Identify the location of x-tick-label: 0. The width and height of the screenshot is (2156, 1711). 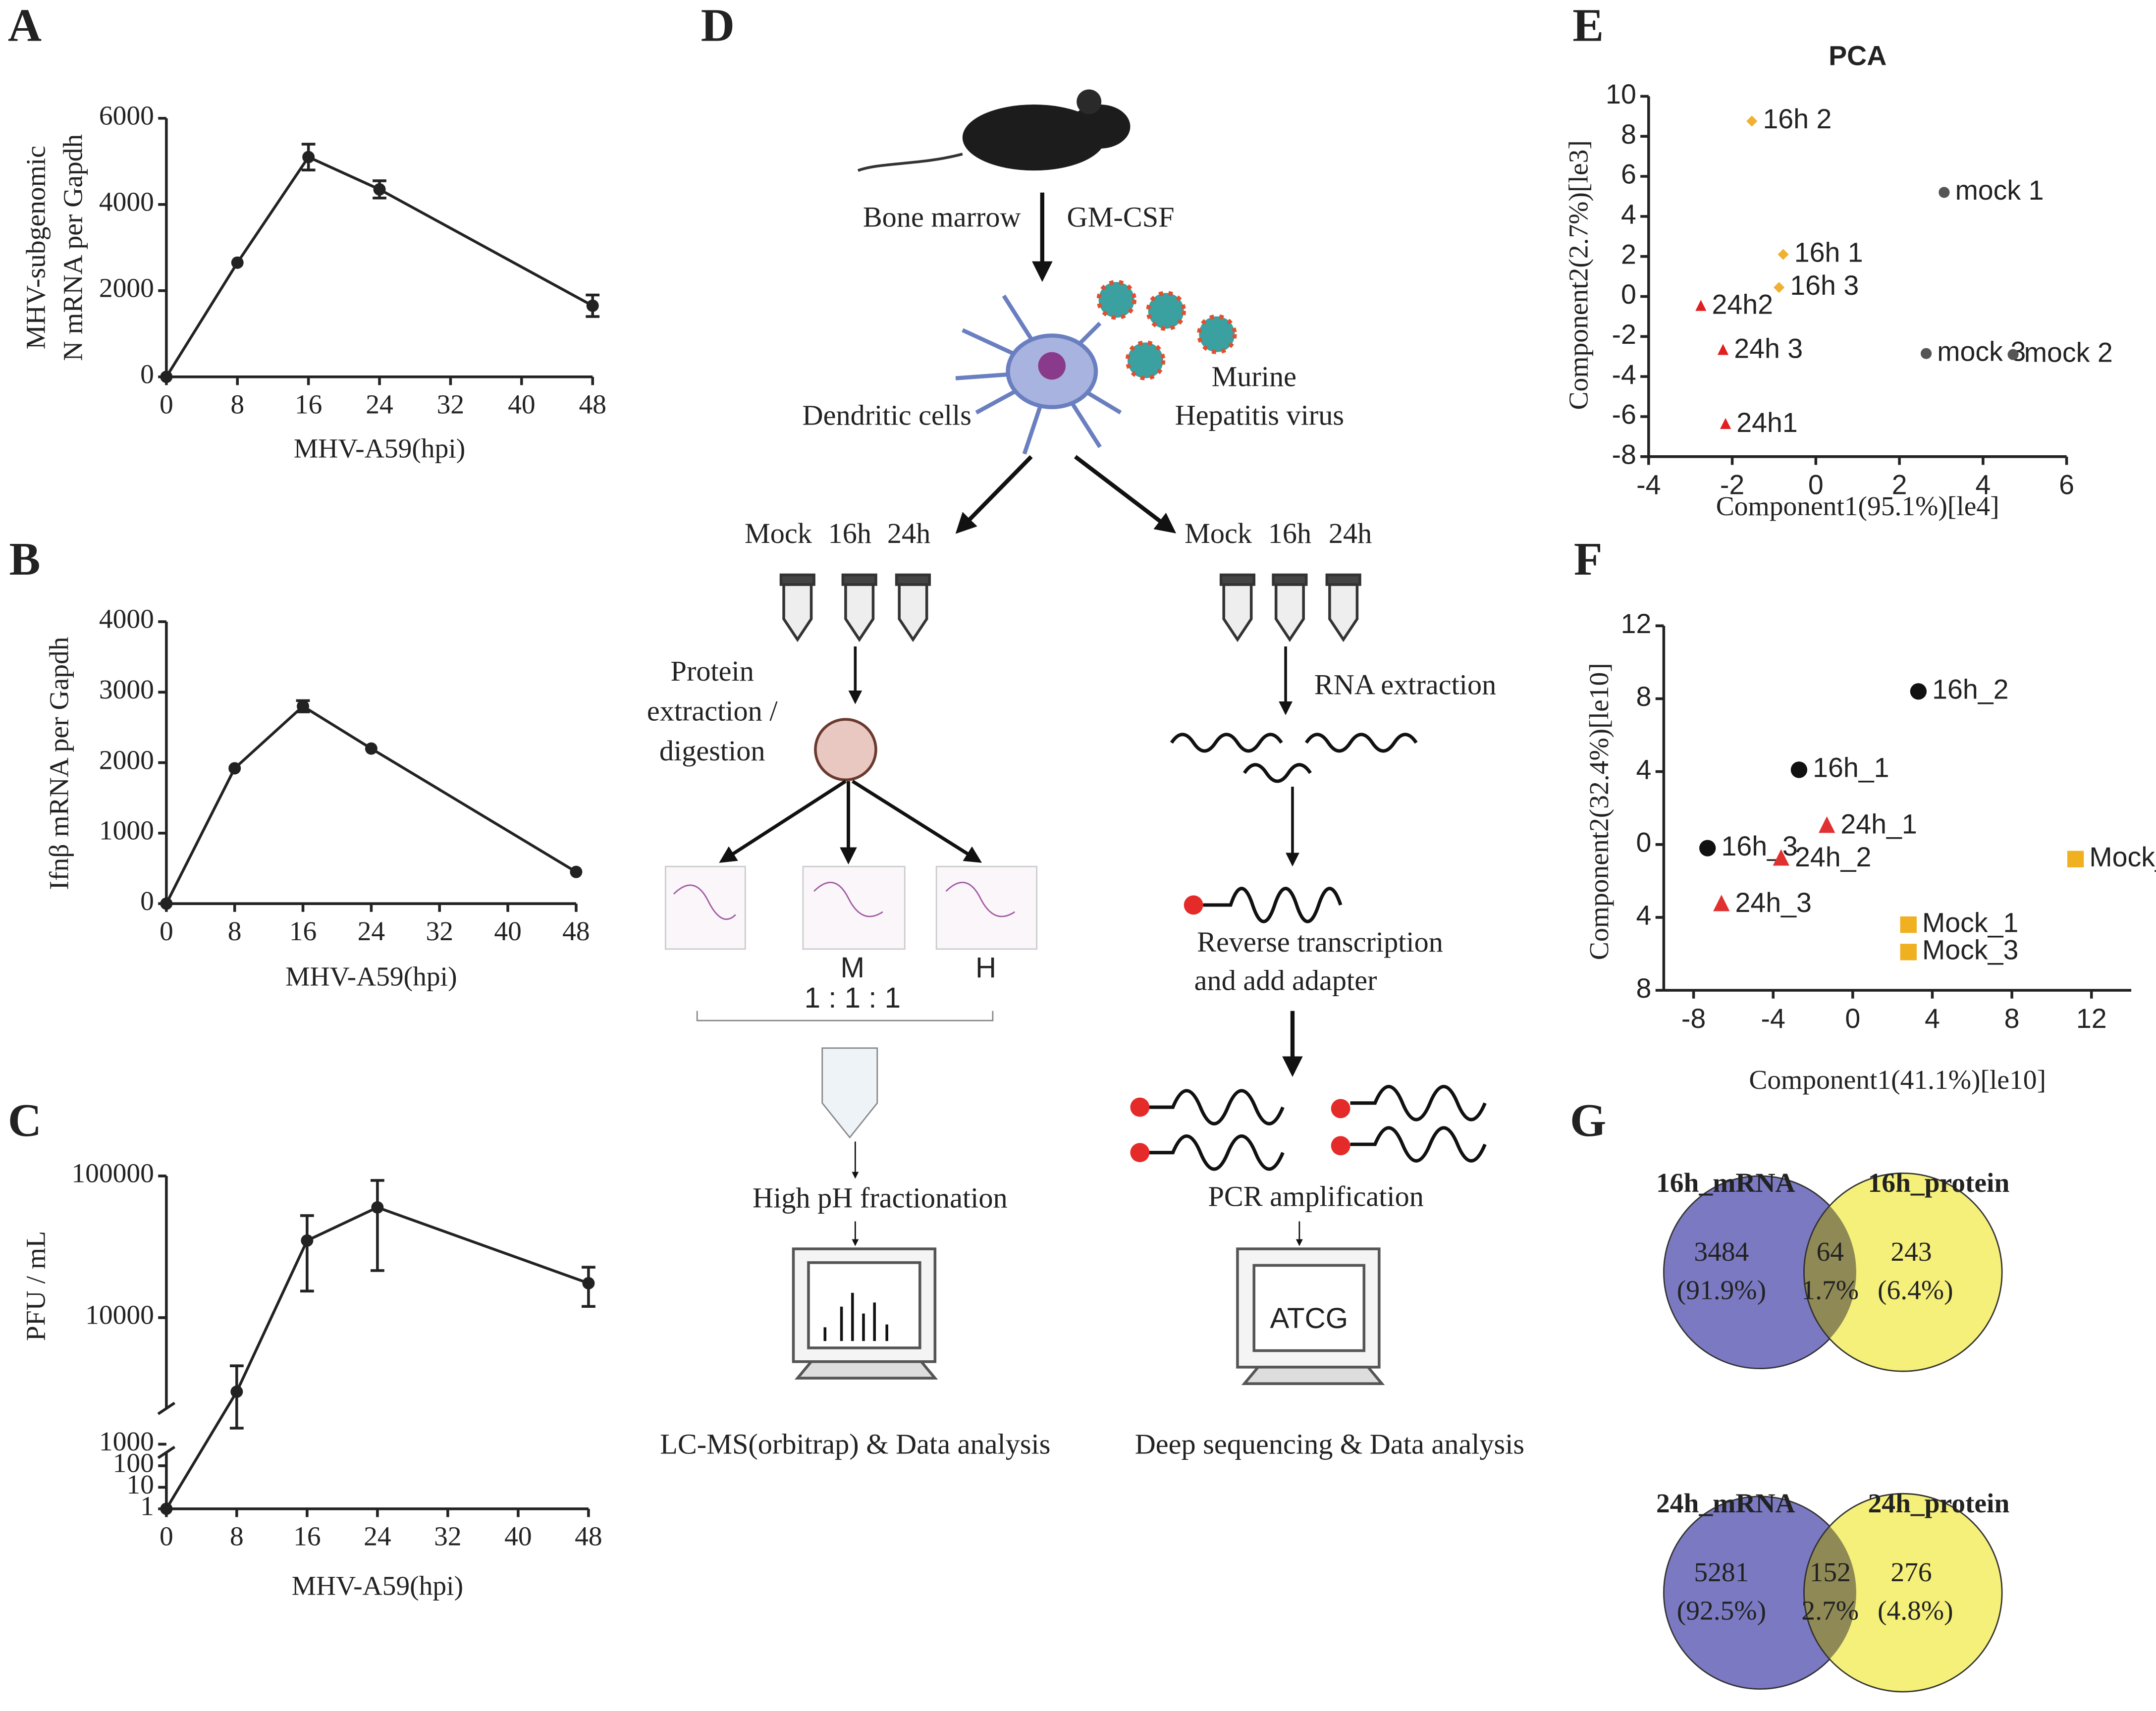
(167, 932).